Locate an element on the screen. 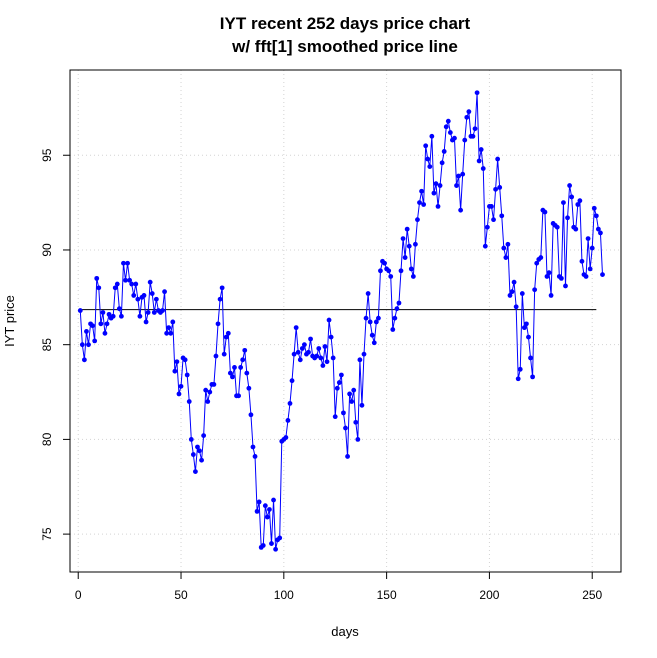  x-tick-label: 250 is located at coordinates (592, 595).